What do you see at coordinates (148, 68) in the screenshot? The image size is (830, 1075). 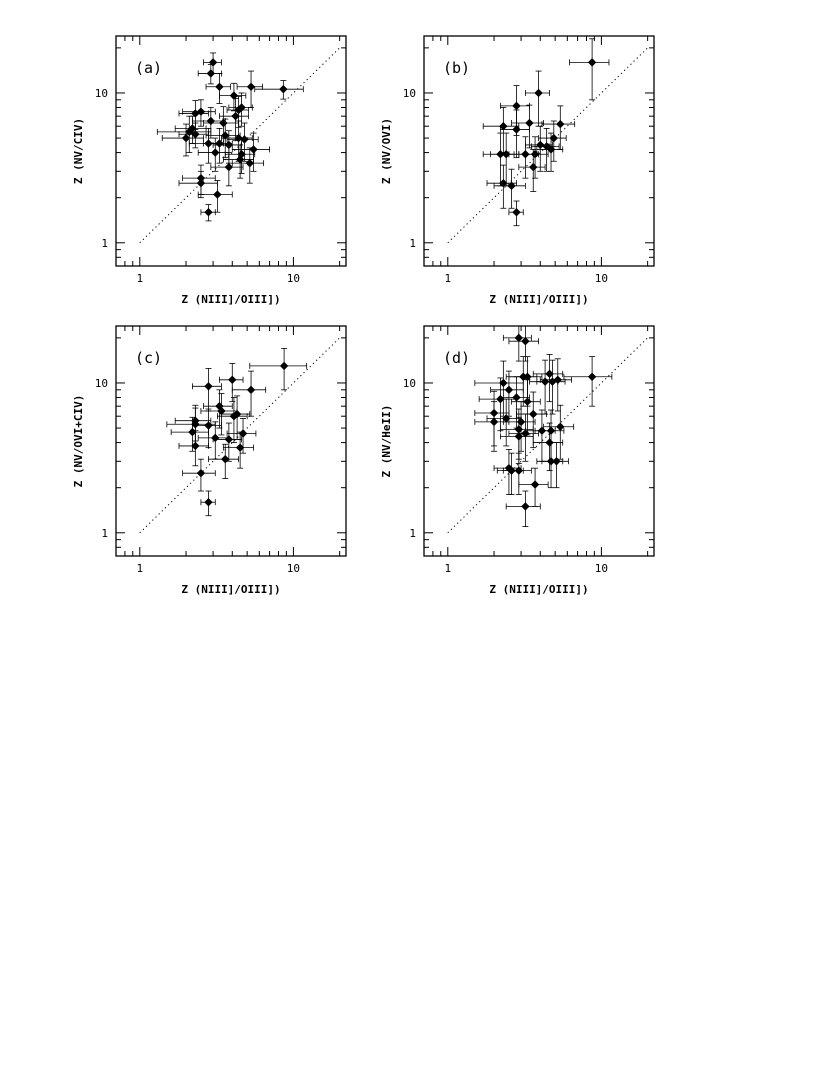 I see `panel-label: (a)` at bounding box center [148, 68].